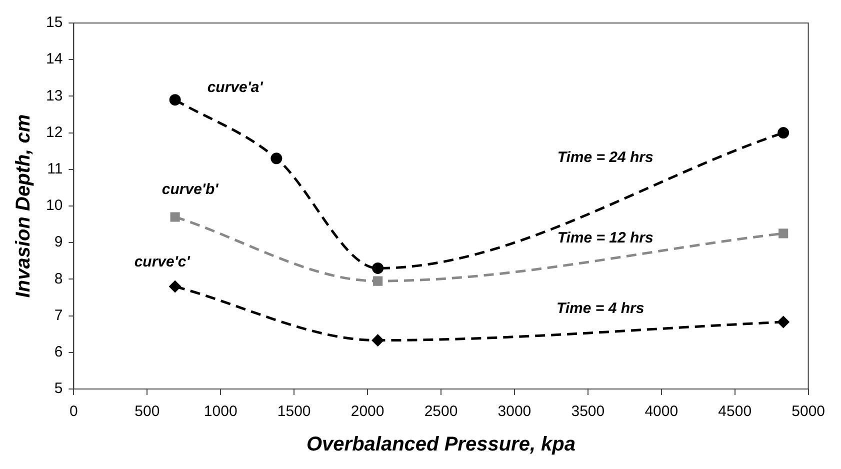 The image size is (841, 469). I want to click on x-tick-label: 500, so click(147, 411).